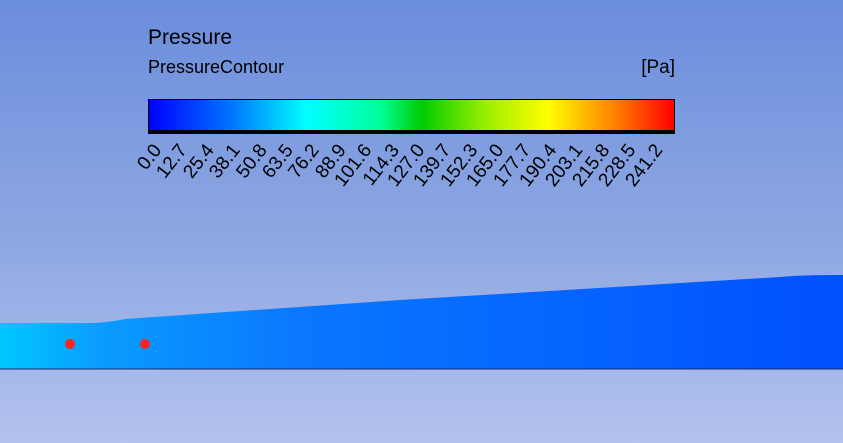 Image resolution: width=843 pixels, height=443 pixels. What do you see at coordinates (216, 67) in the screenshot?
I see `legend-subtitle: PressureContour` at bounding box center [216, 67].